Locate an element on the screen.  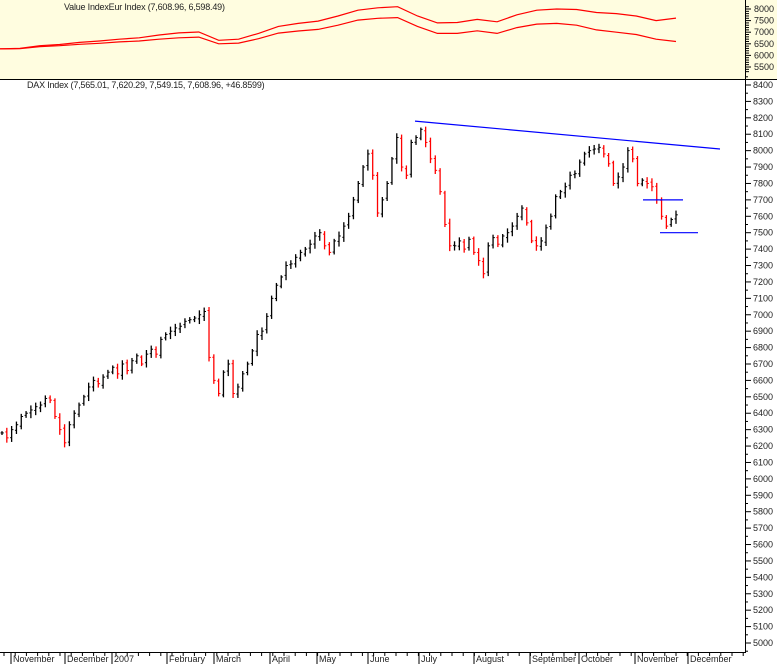
month-label: March is located at coordinates (228, 659).